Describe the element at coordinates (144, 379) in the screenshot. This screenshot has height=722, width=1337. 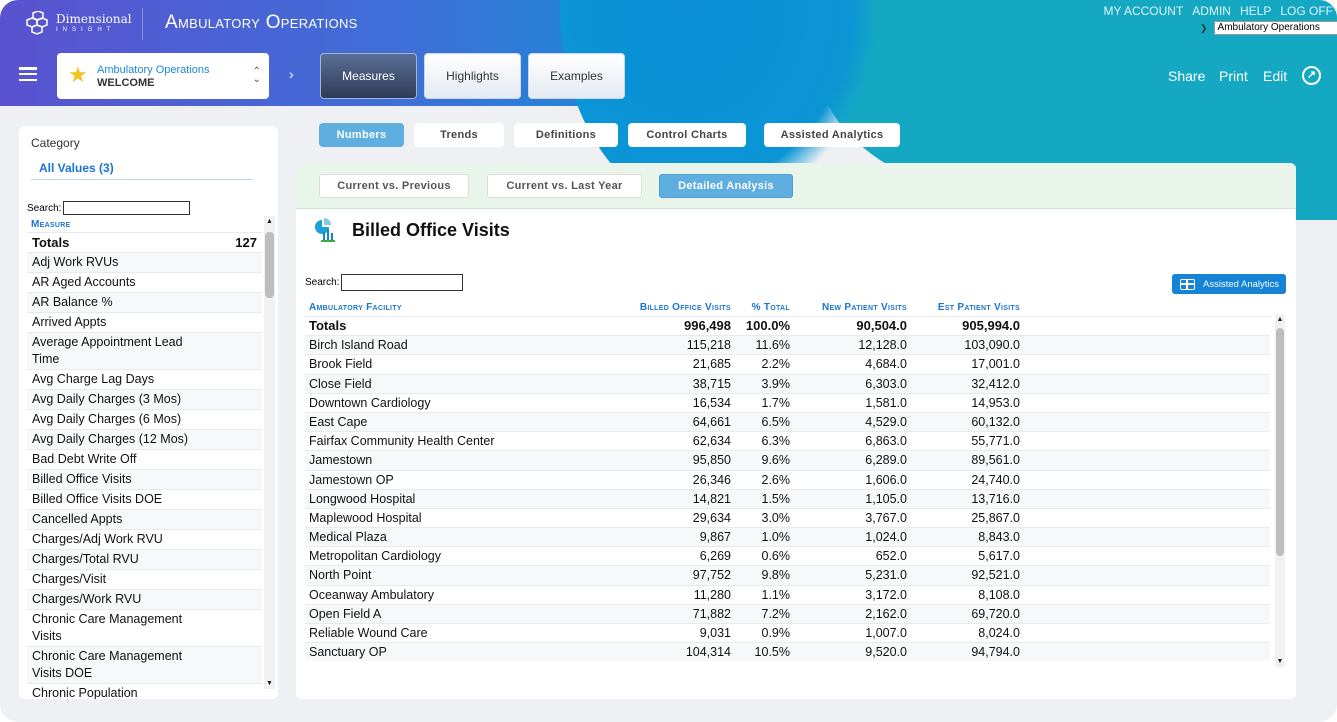
I see `measure-list-item: Avg Charge Lag Days` at that location.